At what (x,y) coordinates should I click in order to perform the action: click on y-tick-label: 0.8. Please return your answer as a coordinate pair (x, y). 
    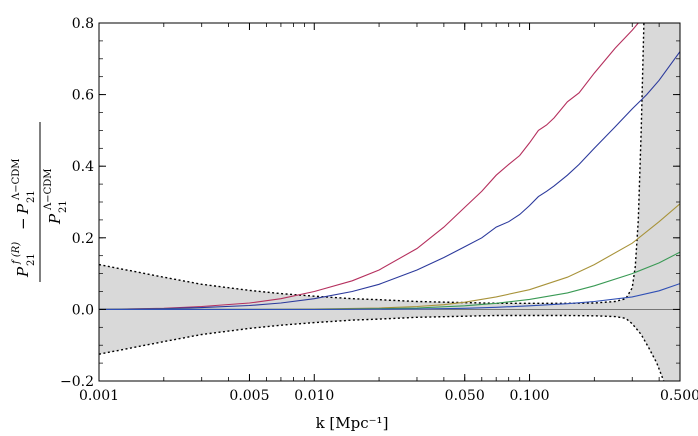
    Looking at the image, I should click on (83, 24).